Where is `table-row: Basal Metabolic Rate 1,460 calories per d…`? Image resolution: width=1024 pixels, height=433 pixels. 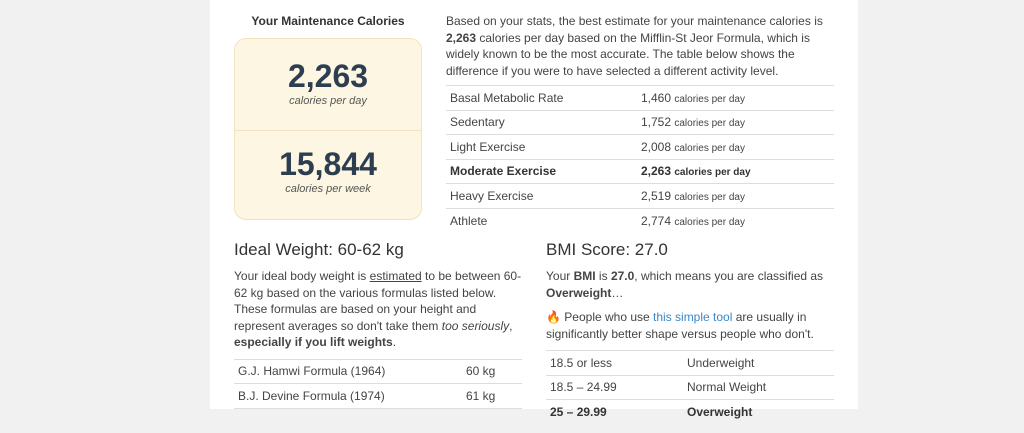 table-row: Basal Metabolic Rate 1,460 calories per d… is located at coordinates (640, 97).